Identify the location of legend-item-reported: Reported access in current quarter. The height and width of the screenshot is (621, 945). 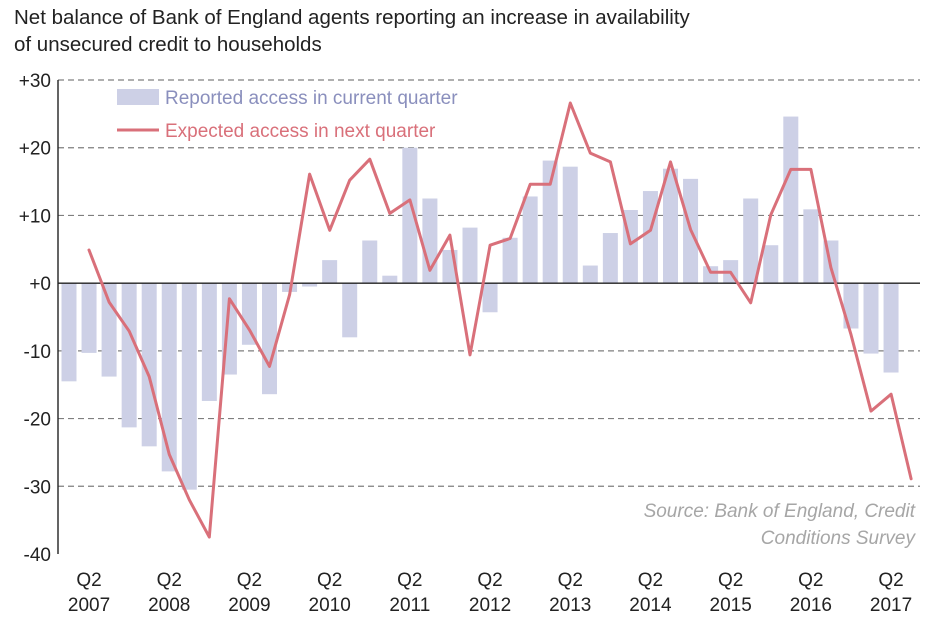
(287, 98).